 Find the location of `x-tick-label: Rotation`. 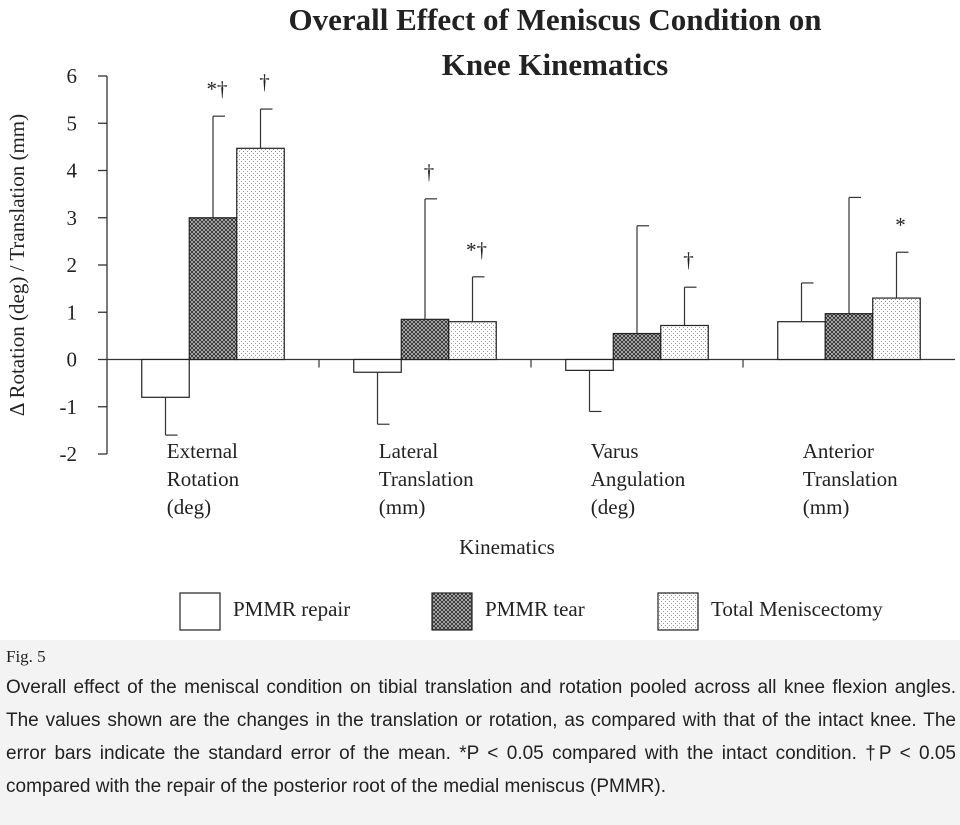

x-tick-label: Rotation is located at coordinates (203, 479).